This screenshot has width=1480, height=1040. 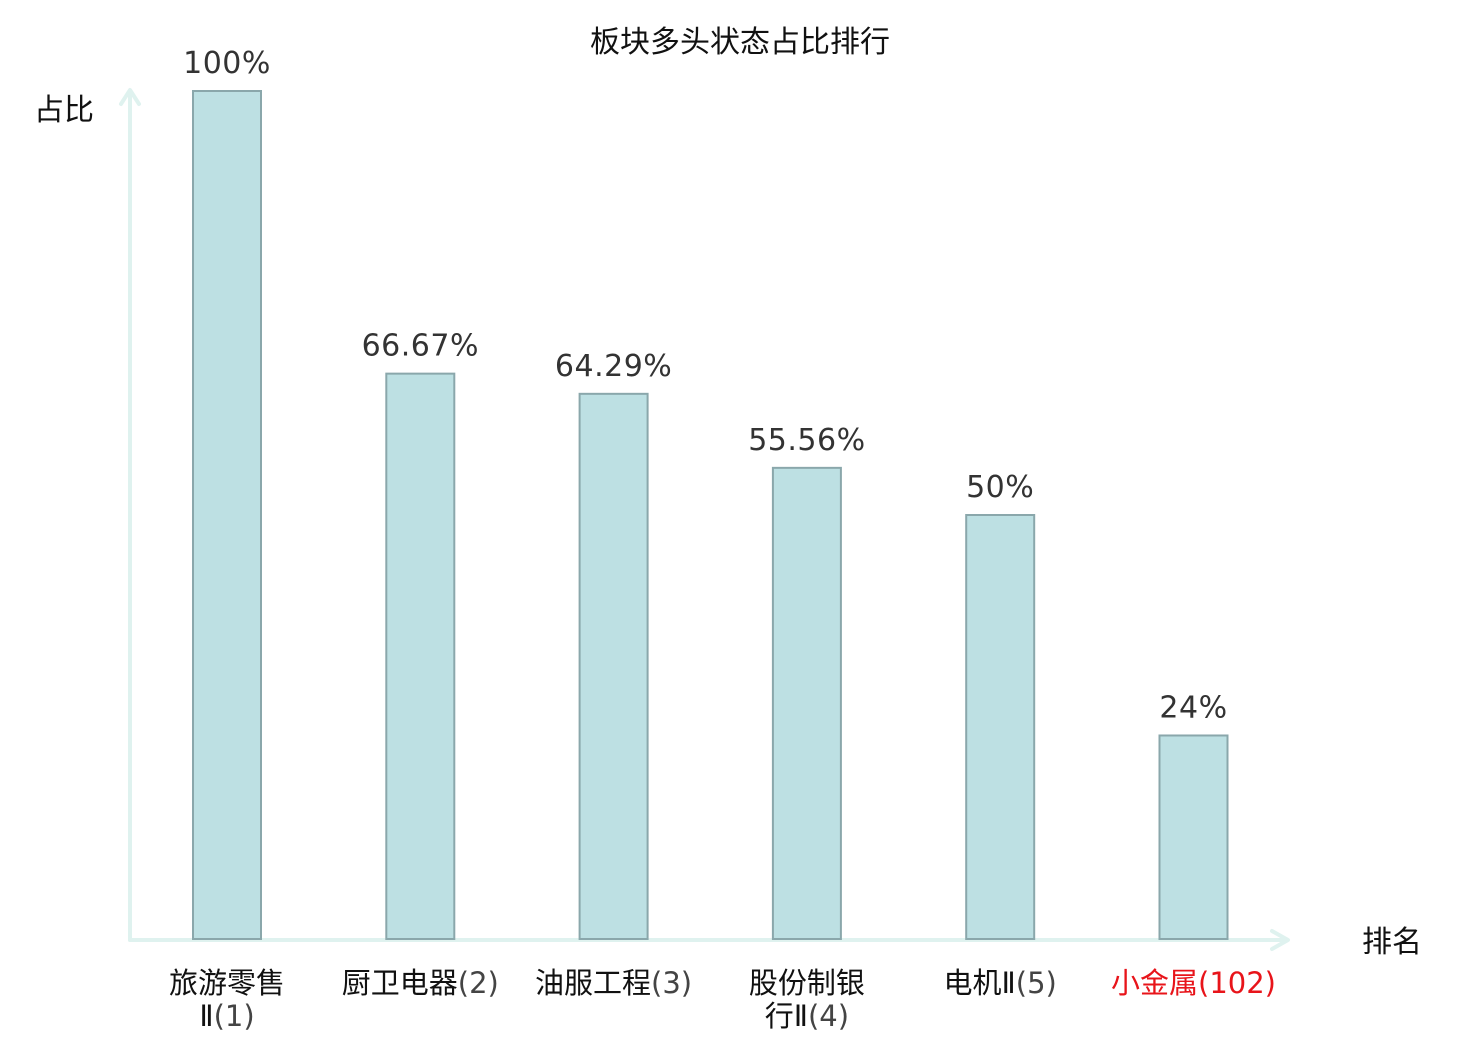 I want to click on category-label-line: 股份制银, so click(x=807, y=983).